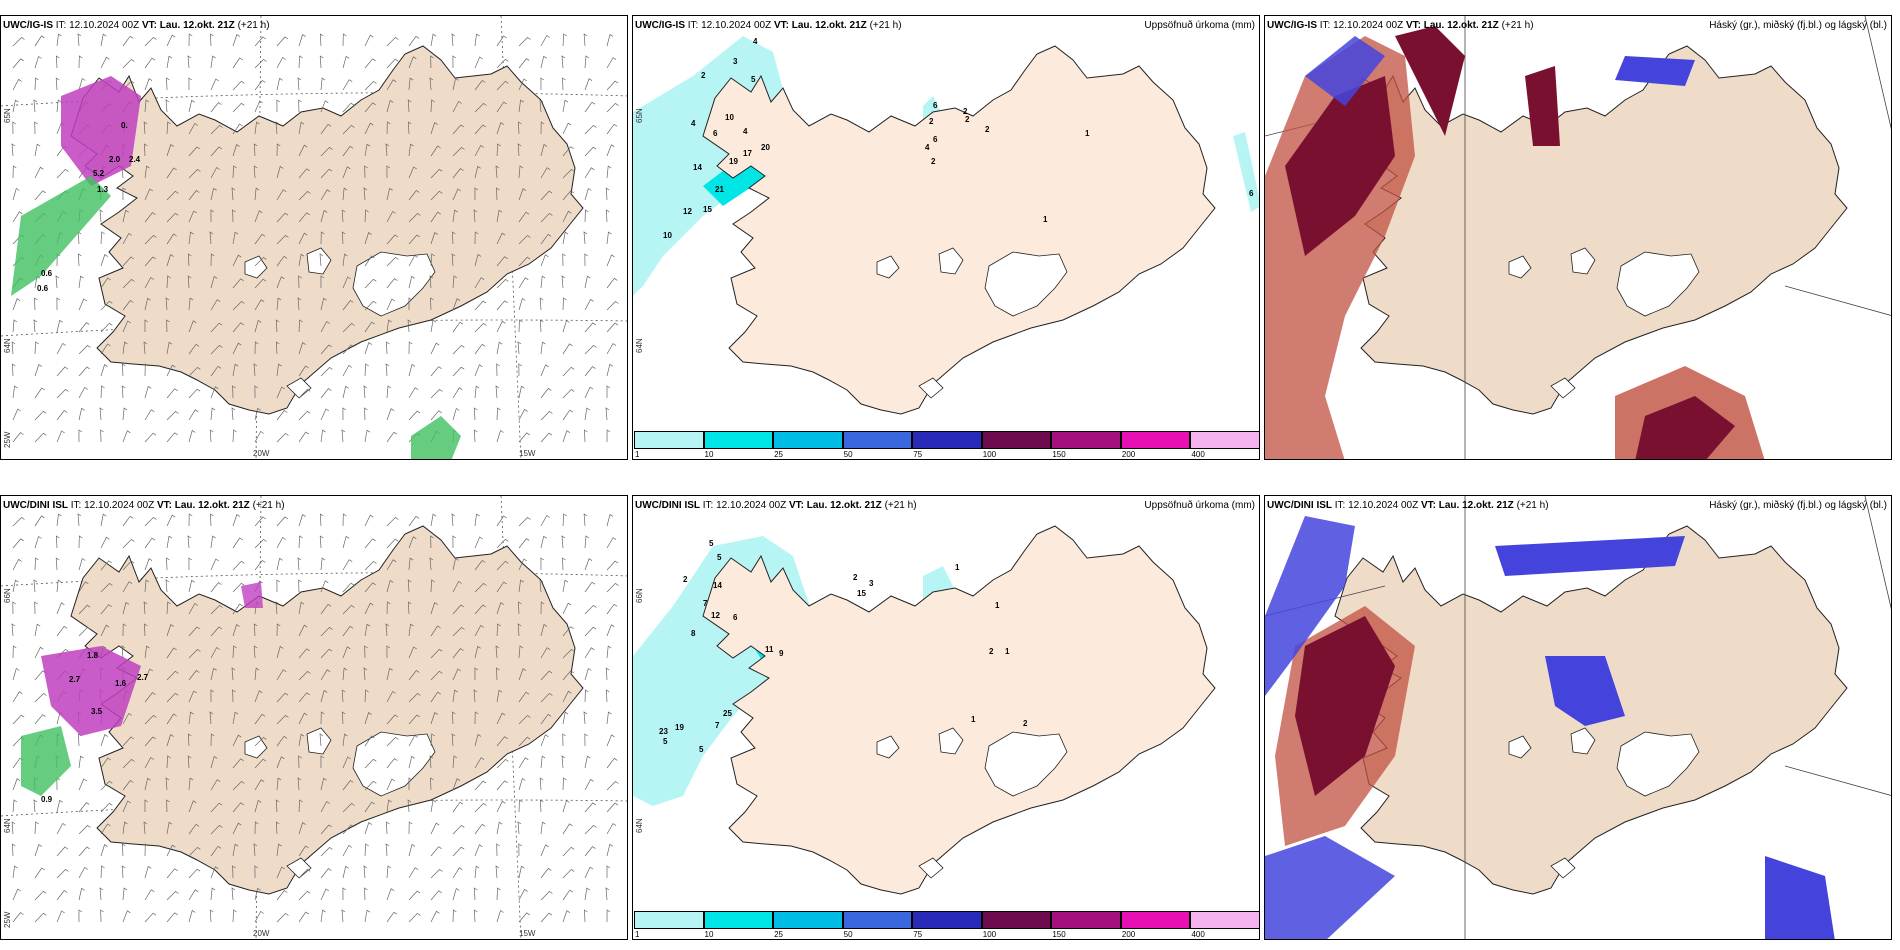 Image resolution: width=1900 pixels, height=950 pixels. I want to click on value-label: 25, so click(727, 713).